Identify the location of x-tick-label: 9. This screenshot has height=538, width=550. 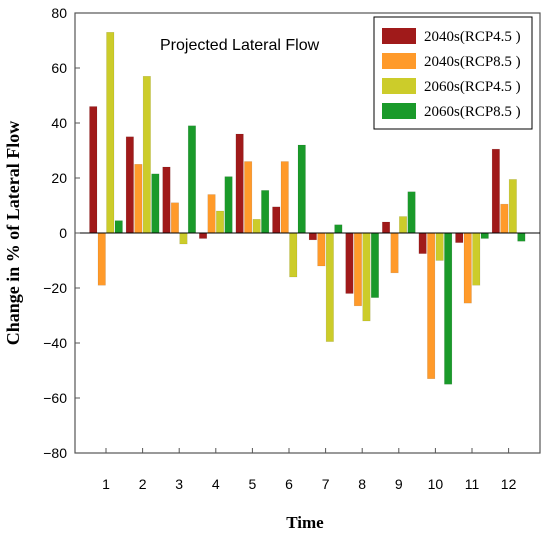
(399, 484).